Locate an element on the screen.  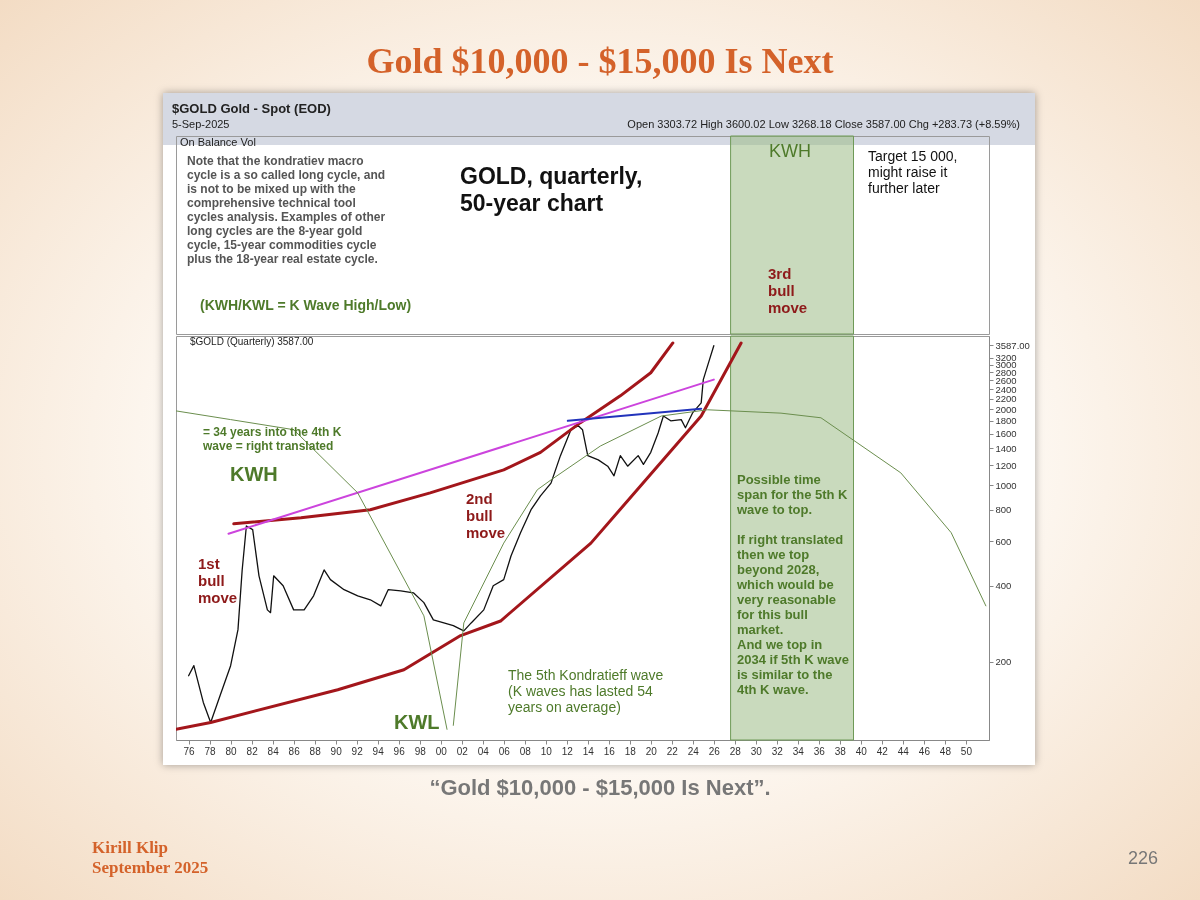
x-tick-label: 12 is located at coordinates (567, 751).